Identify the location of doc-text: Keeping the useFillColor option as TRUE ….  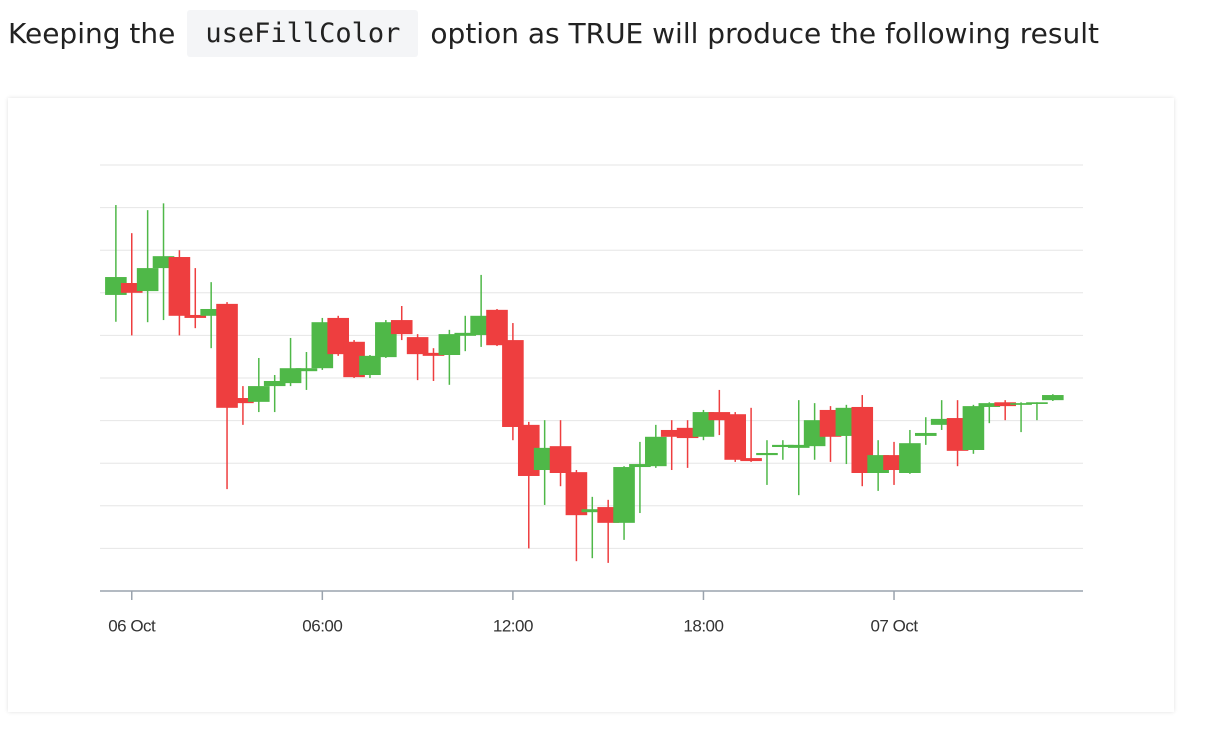
(553, 33).